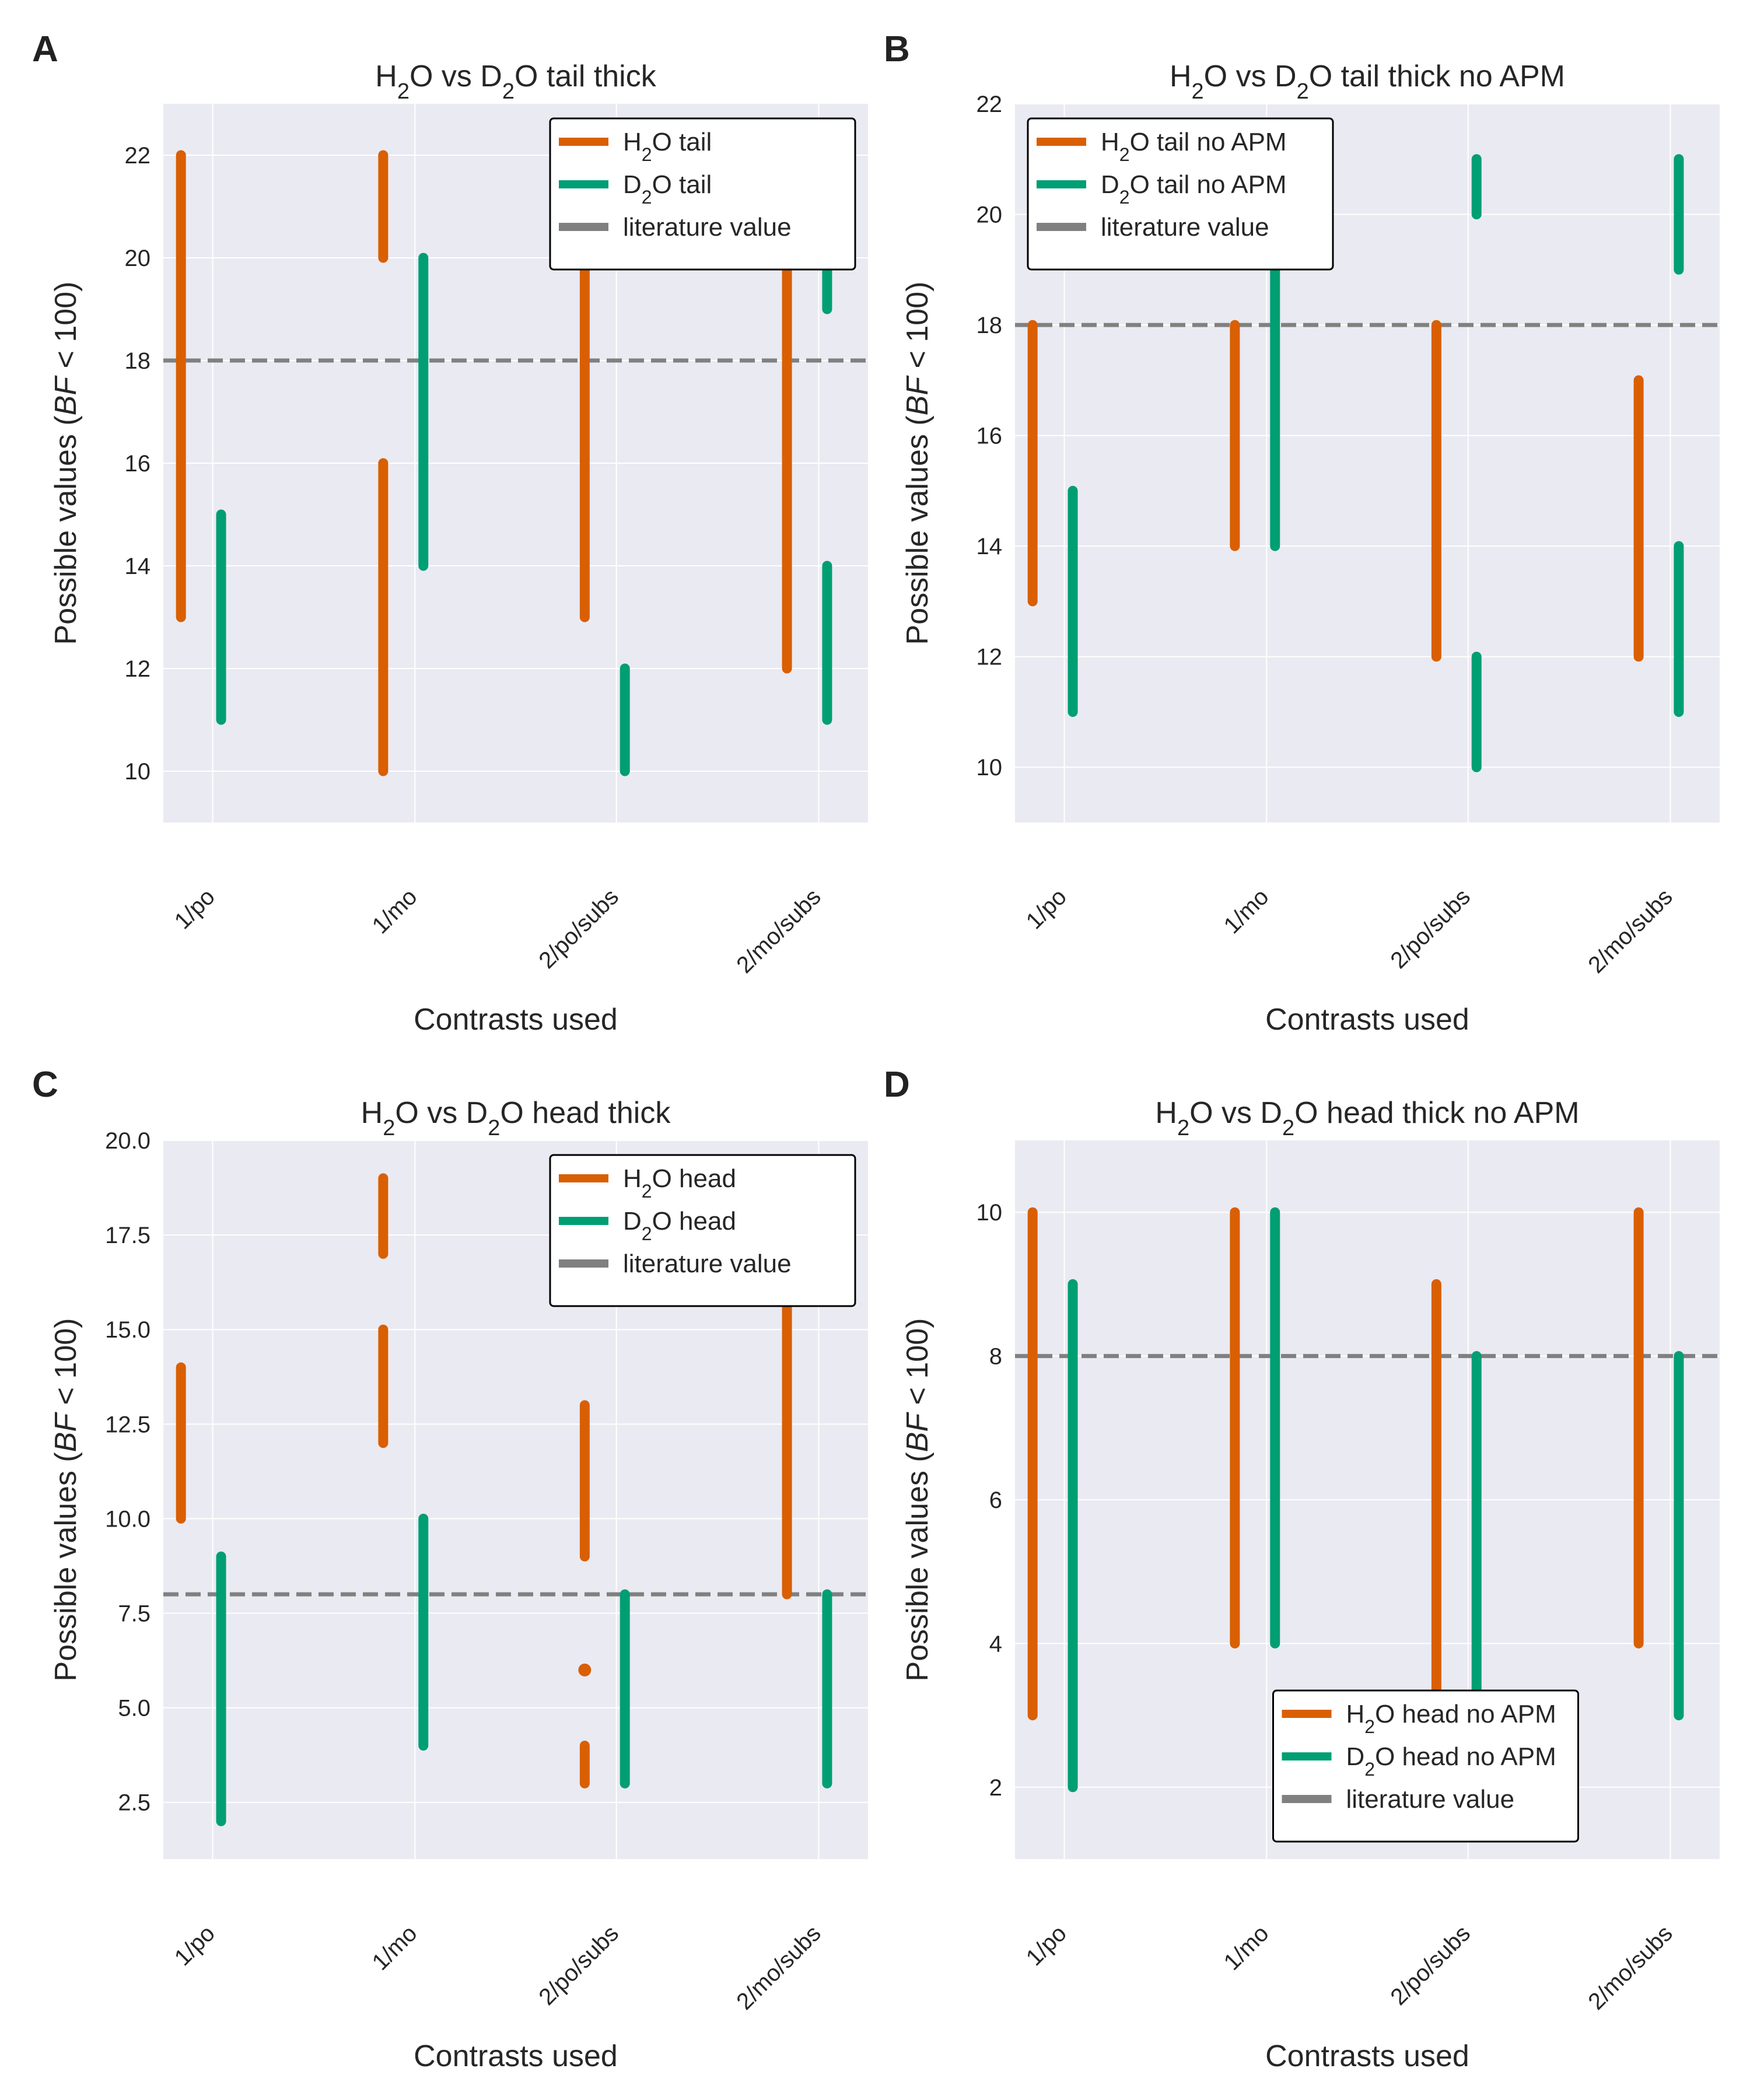 Image resolution: width=1750 pixels, height=2100 pixels. I want to click on panel-title: H2O vs D2O tail thick no APM, so click(1367, 82).